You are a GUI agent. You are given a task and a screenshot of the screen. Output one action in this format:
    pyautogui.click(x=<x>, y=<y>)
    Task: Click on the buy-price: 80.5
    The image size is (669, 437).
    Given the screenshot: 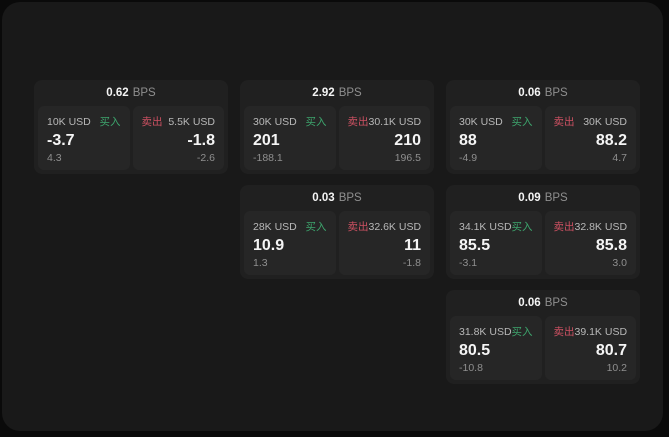 What is the action you would take?
    pyautogui.click(x=475, y=351)
    